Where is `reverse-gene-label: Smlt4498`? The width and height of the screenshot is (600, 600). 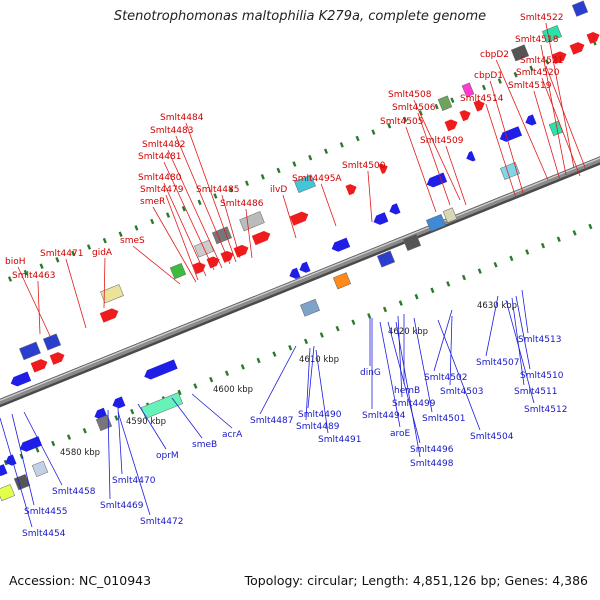
reverse-gene-label: Smlt4498 is located at coordinates (432, 464).